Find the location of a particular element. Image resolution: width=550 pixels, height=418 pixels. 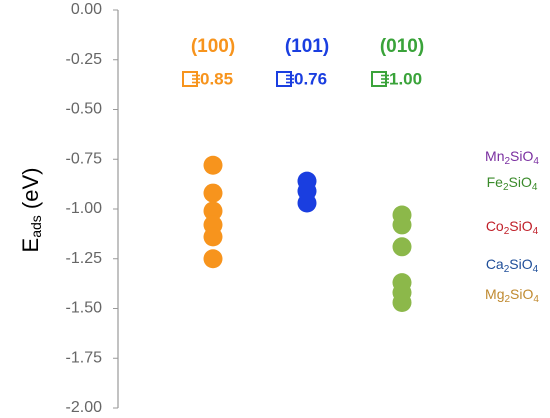

y-axis-label: Eads (eV) is located at coordinates (31, 210).